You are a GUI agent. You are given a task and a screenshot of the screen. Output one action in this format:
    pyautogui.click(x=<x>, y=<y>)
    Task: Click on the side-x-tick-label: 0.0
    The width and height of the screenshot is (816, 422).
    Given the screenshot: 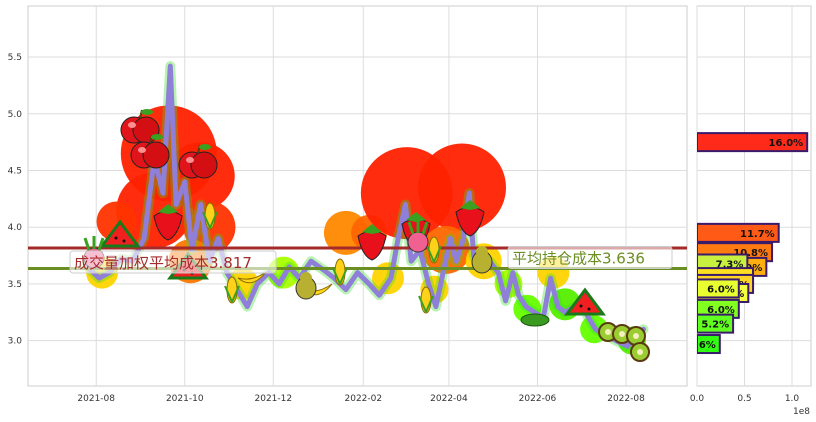 What is the action you would take?
    pyautogui.click(x=697, y=399)
    